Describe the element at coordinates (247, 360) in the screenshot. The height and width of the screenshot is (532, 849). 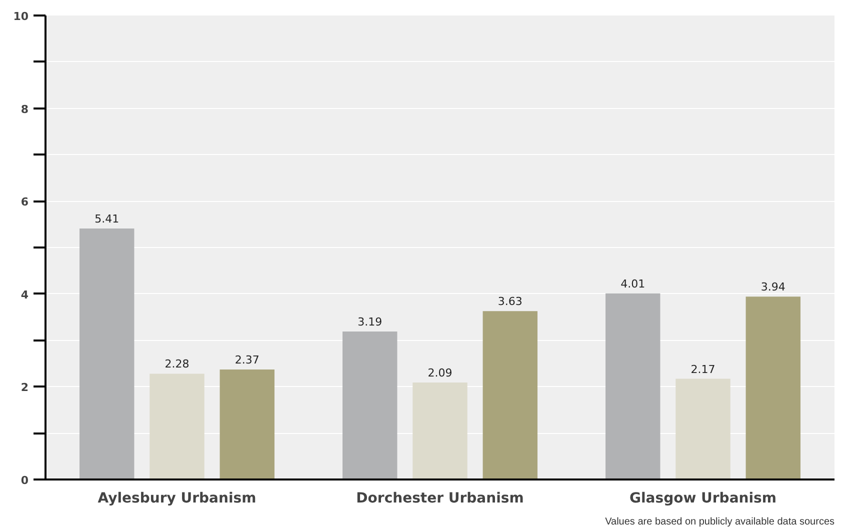
I see `data-label: 2.37` at that location.